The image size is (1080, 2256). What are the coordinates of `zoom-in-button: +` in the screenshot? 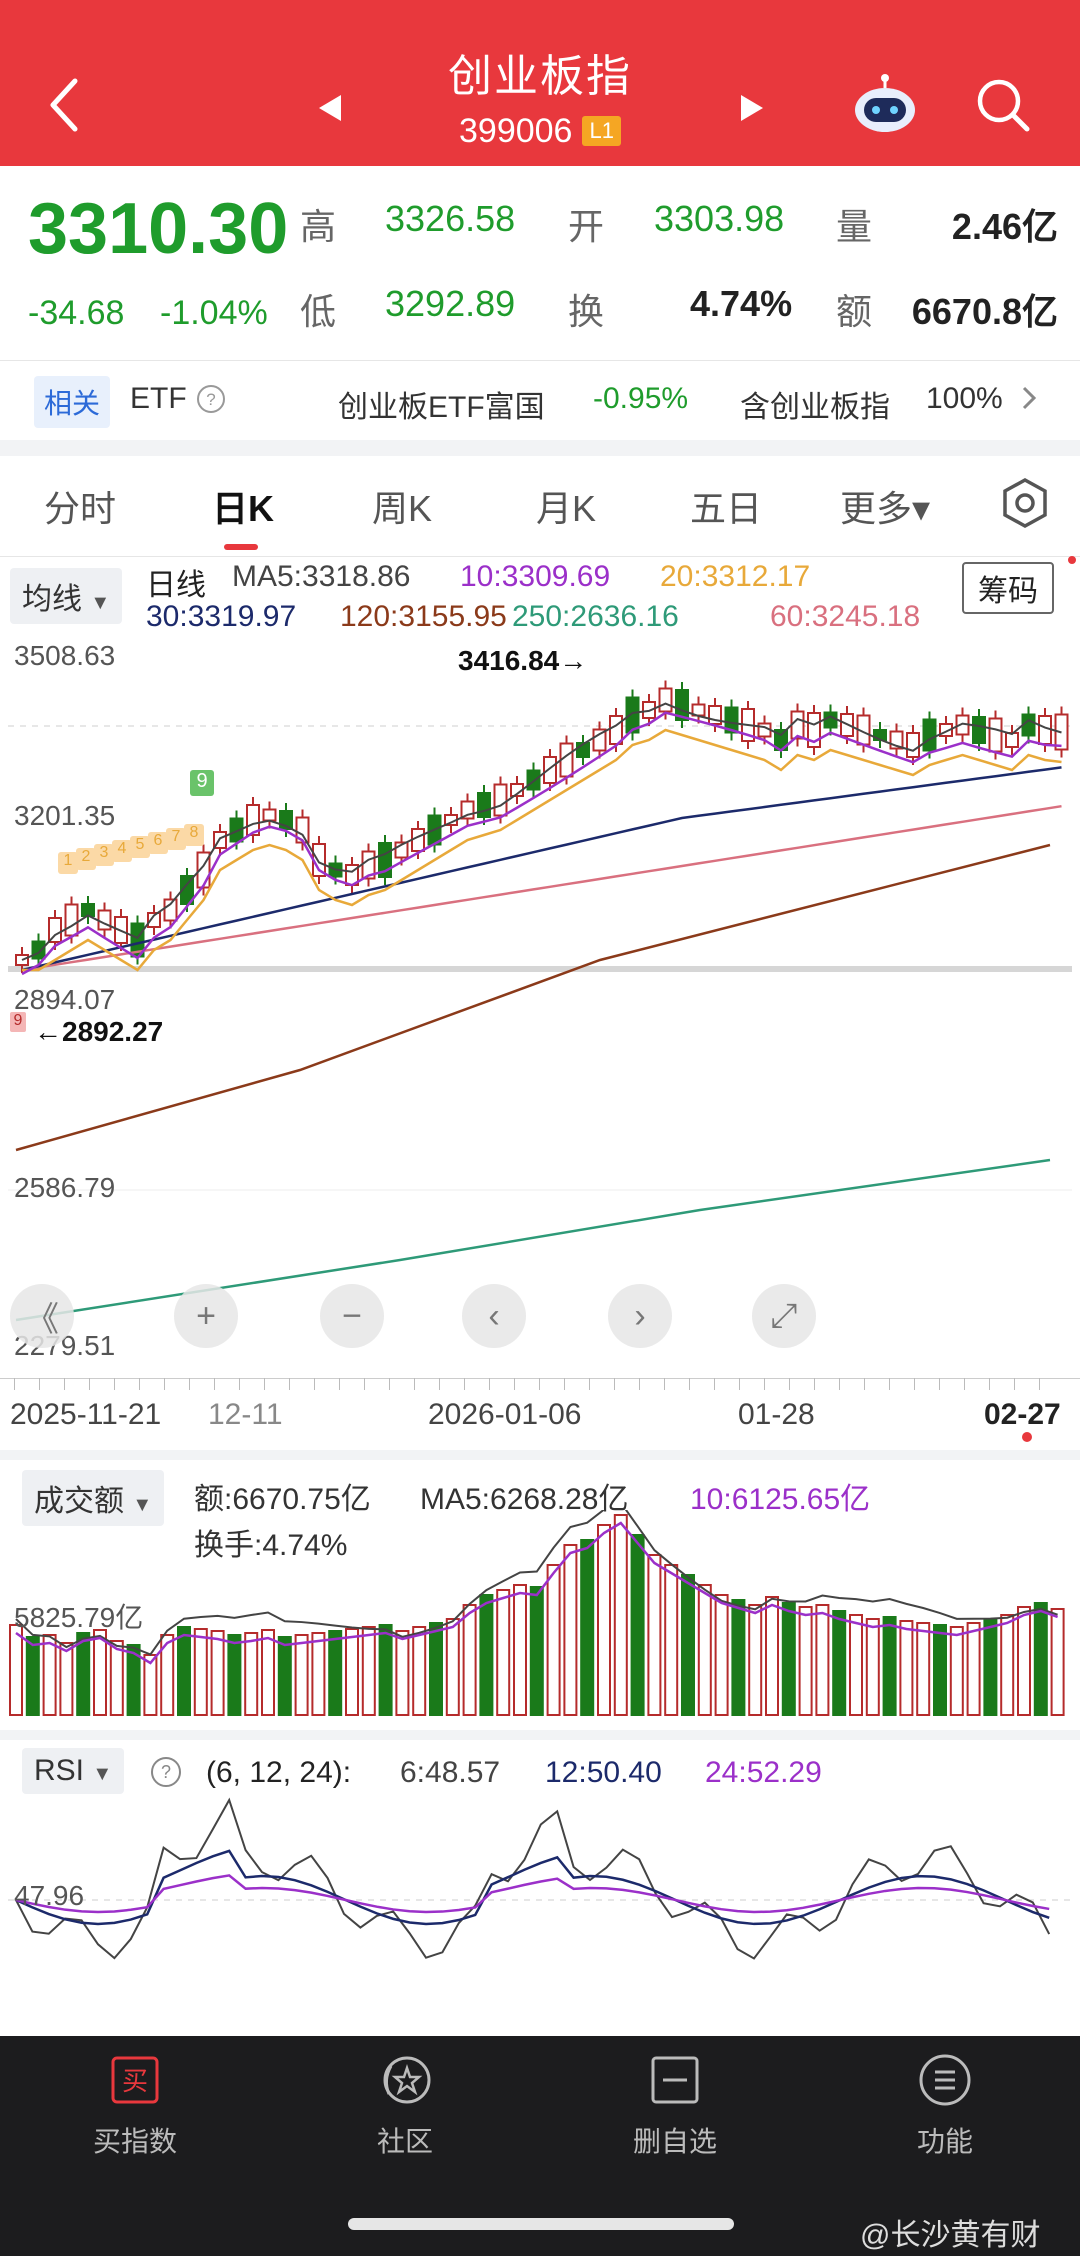 It's located at (206, 1316).